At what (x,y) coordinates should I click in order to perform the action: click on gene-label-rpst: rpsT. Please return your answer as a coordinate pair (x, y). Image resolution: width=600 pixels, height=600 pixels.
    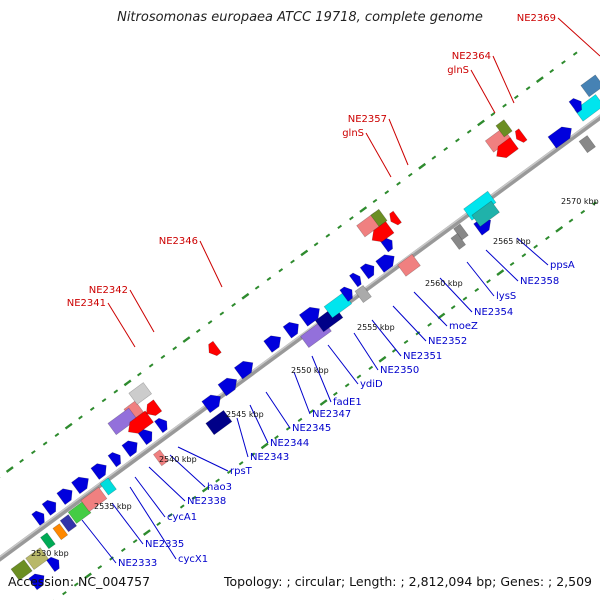
    Looking at the image, I should click on (241, 471).